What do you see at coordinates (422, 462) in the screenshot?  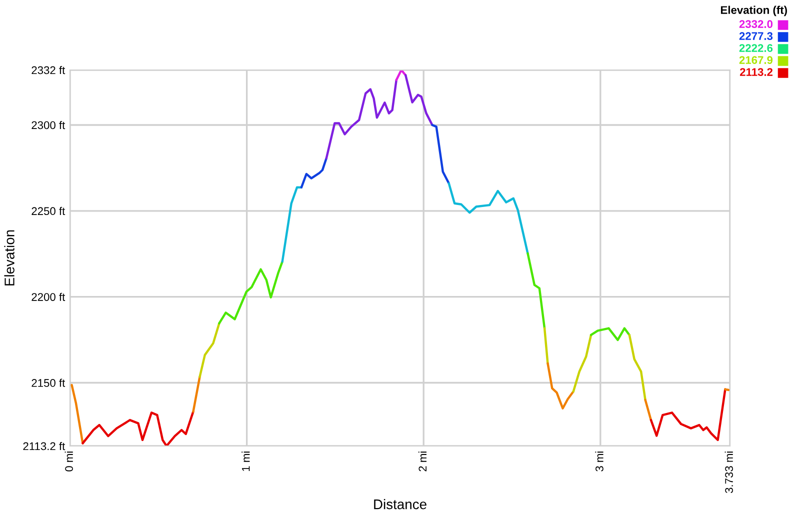 I see `x-tick-label: 2 mi` at bounding box center [422, 462].